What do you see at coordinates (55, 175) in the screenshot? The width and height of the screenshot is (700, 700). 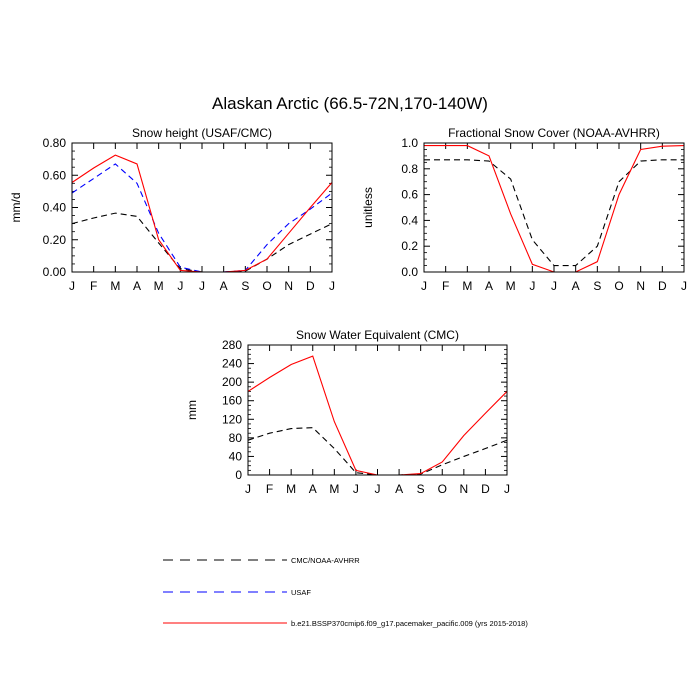 I see `y-tick-label: 0.60` at bounding box center [55, 175].